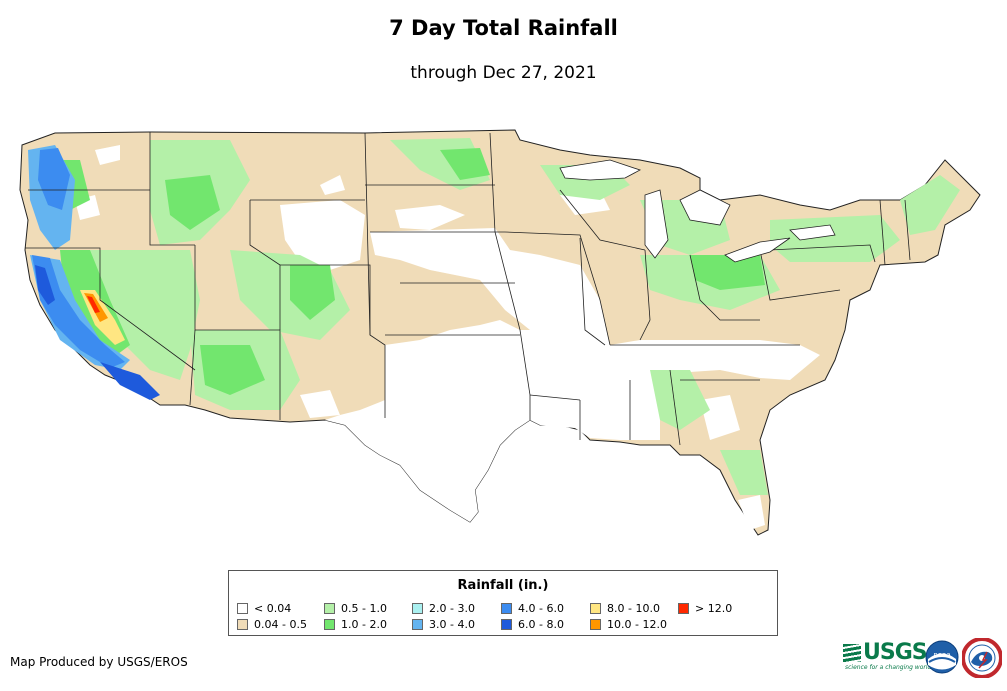  What do you see at coordinates (637, 624) in the screenshot?
I see `legend-label: 10.0 - 12.0` at bounding box center [637, 624].